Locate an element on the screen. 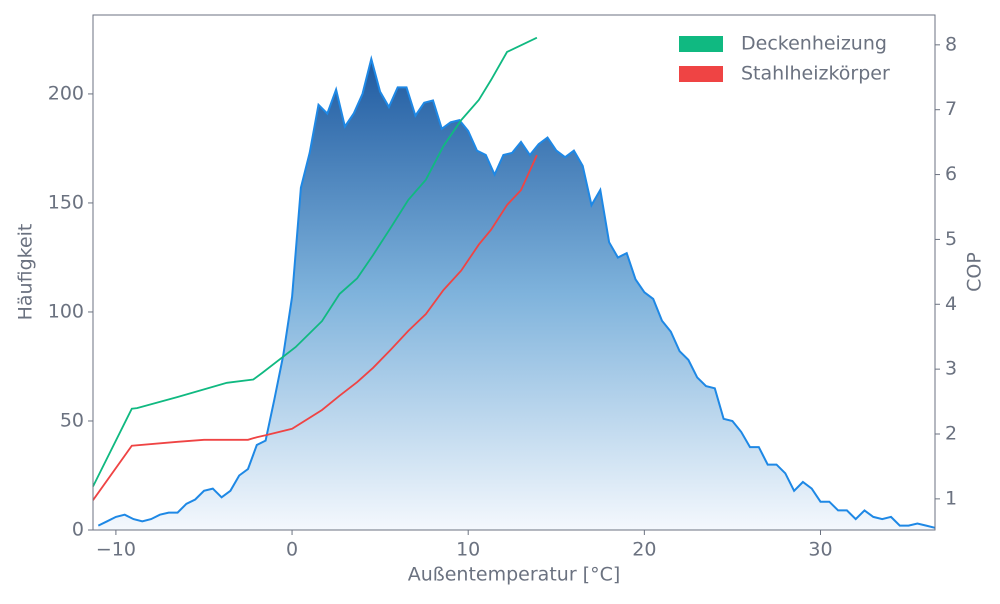 The height and width of the screenshot is (604, 1000). legend-label: Deckenheizung is located at coordinates (814, 44).